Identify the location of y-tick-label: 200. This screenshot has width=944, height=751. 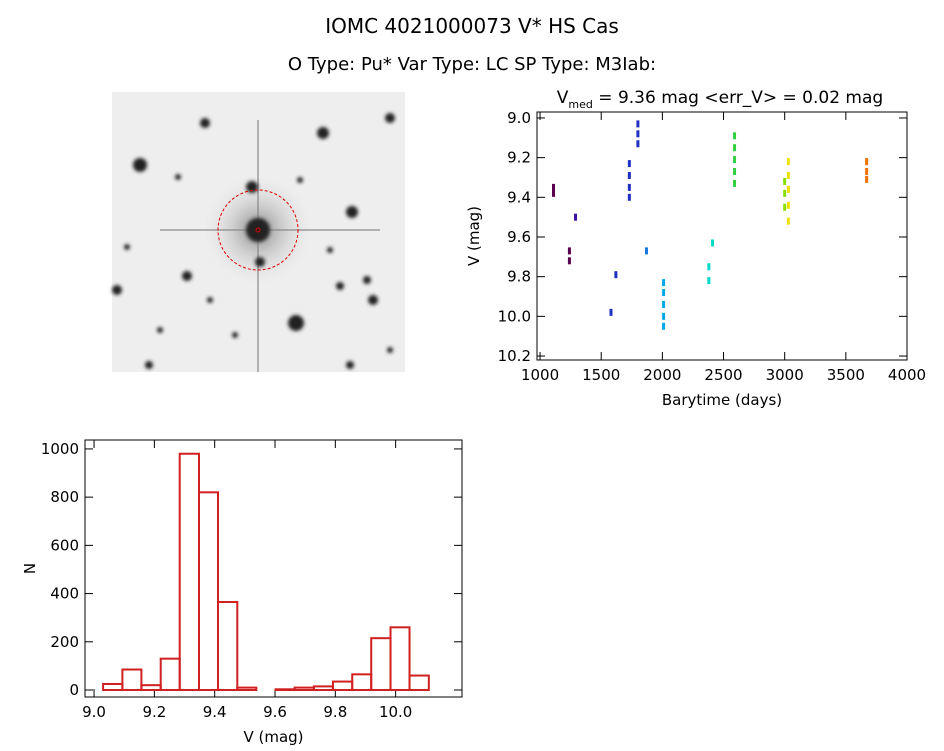
(64, 642).